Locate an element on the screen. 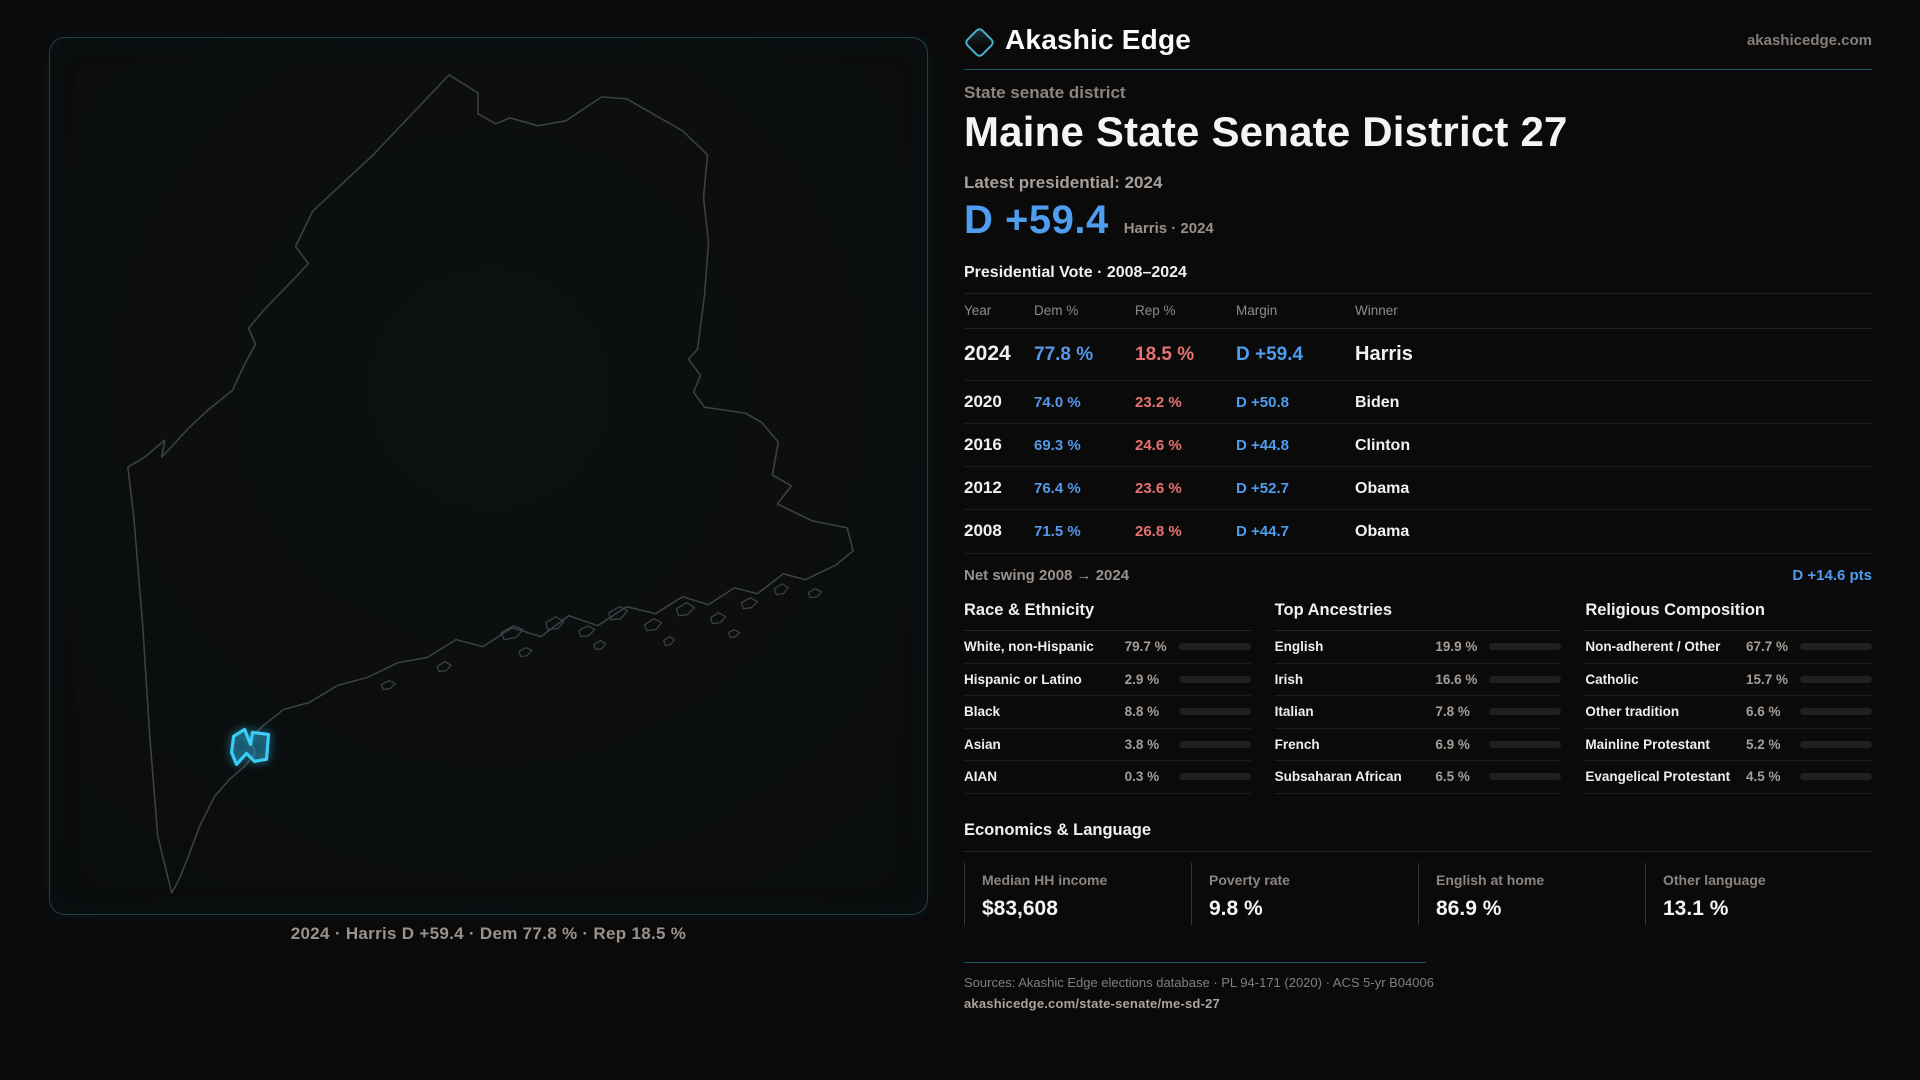 The height and width of the screenshot is (1080, 1920). headline-margin-sub: Harris · 2024 is located at coordinates (1168, 228).